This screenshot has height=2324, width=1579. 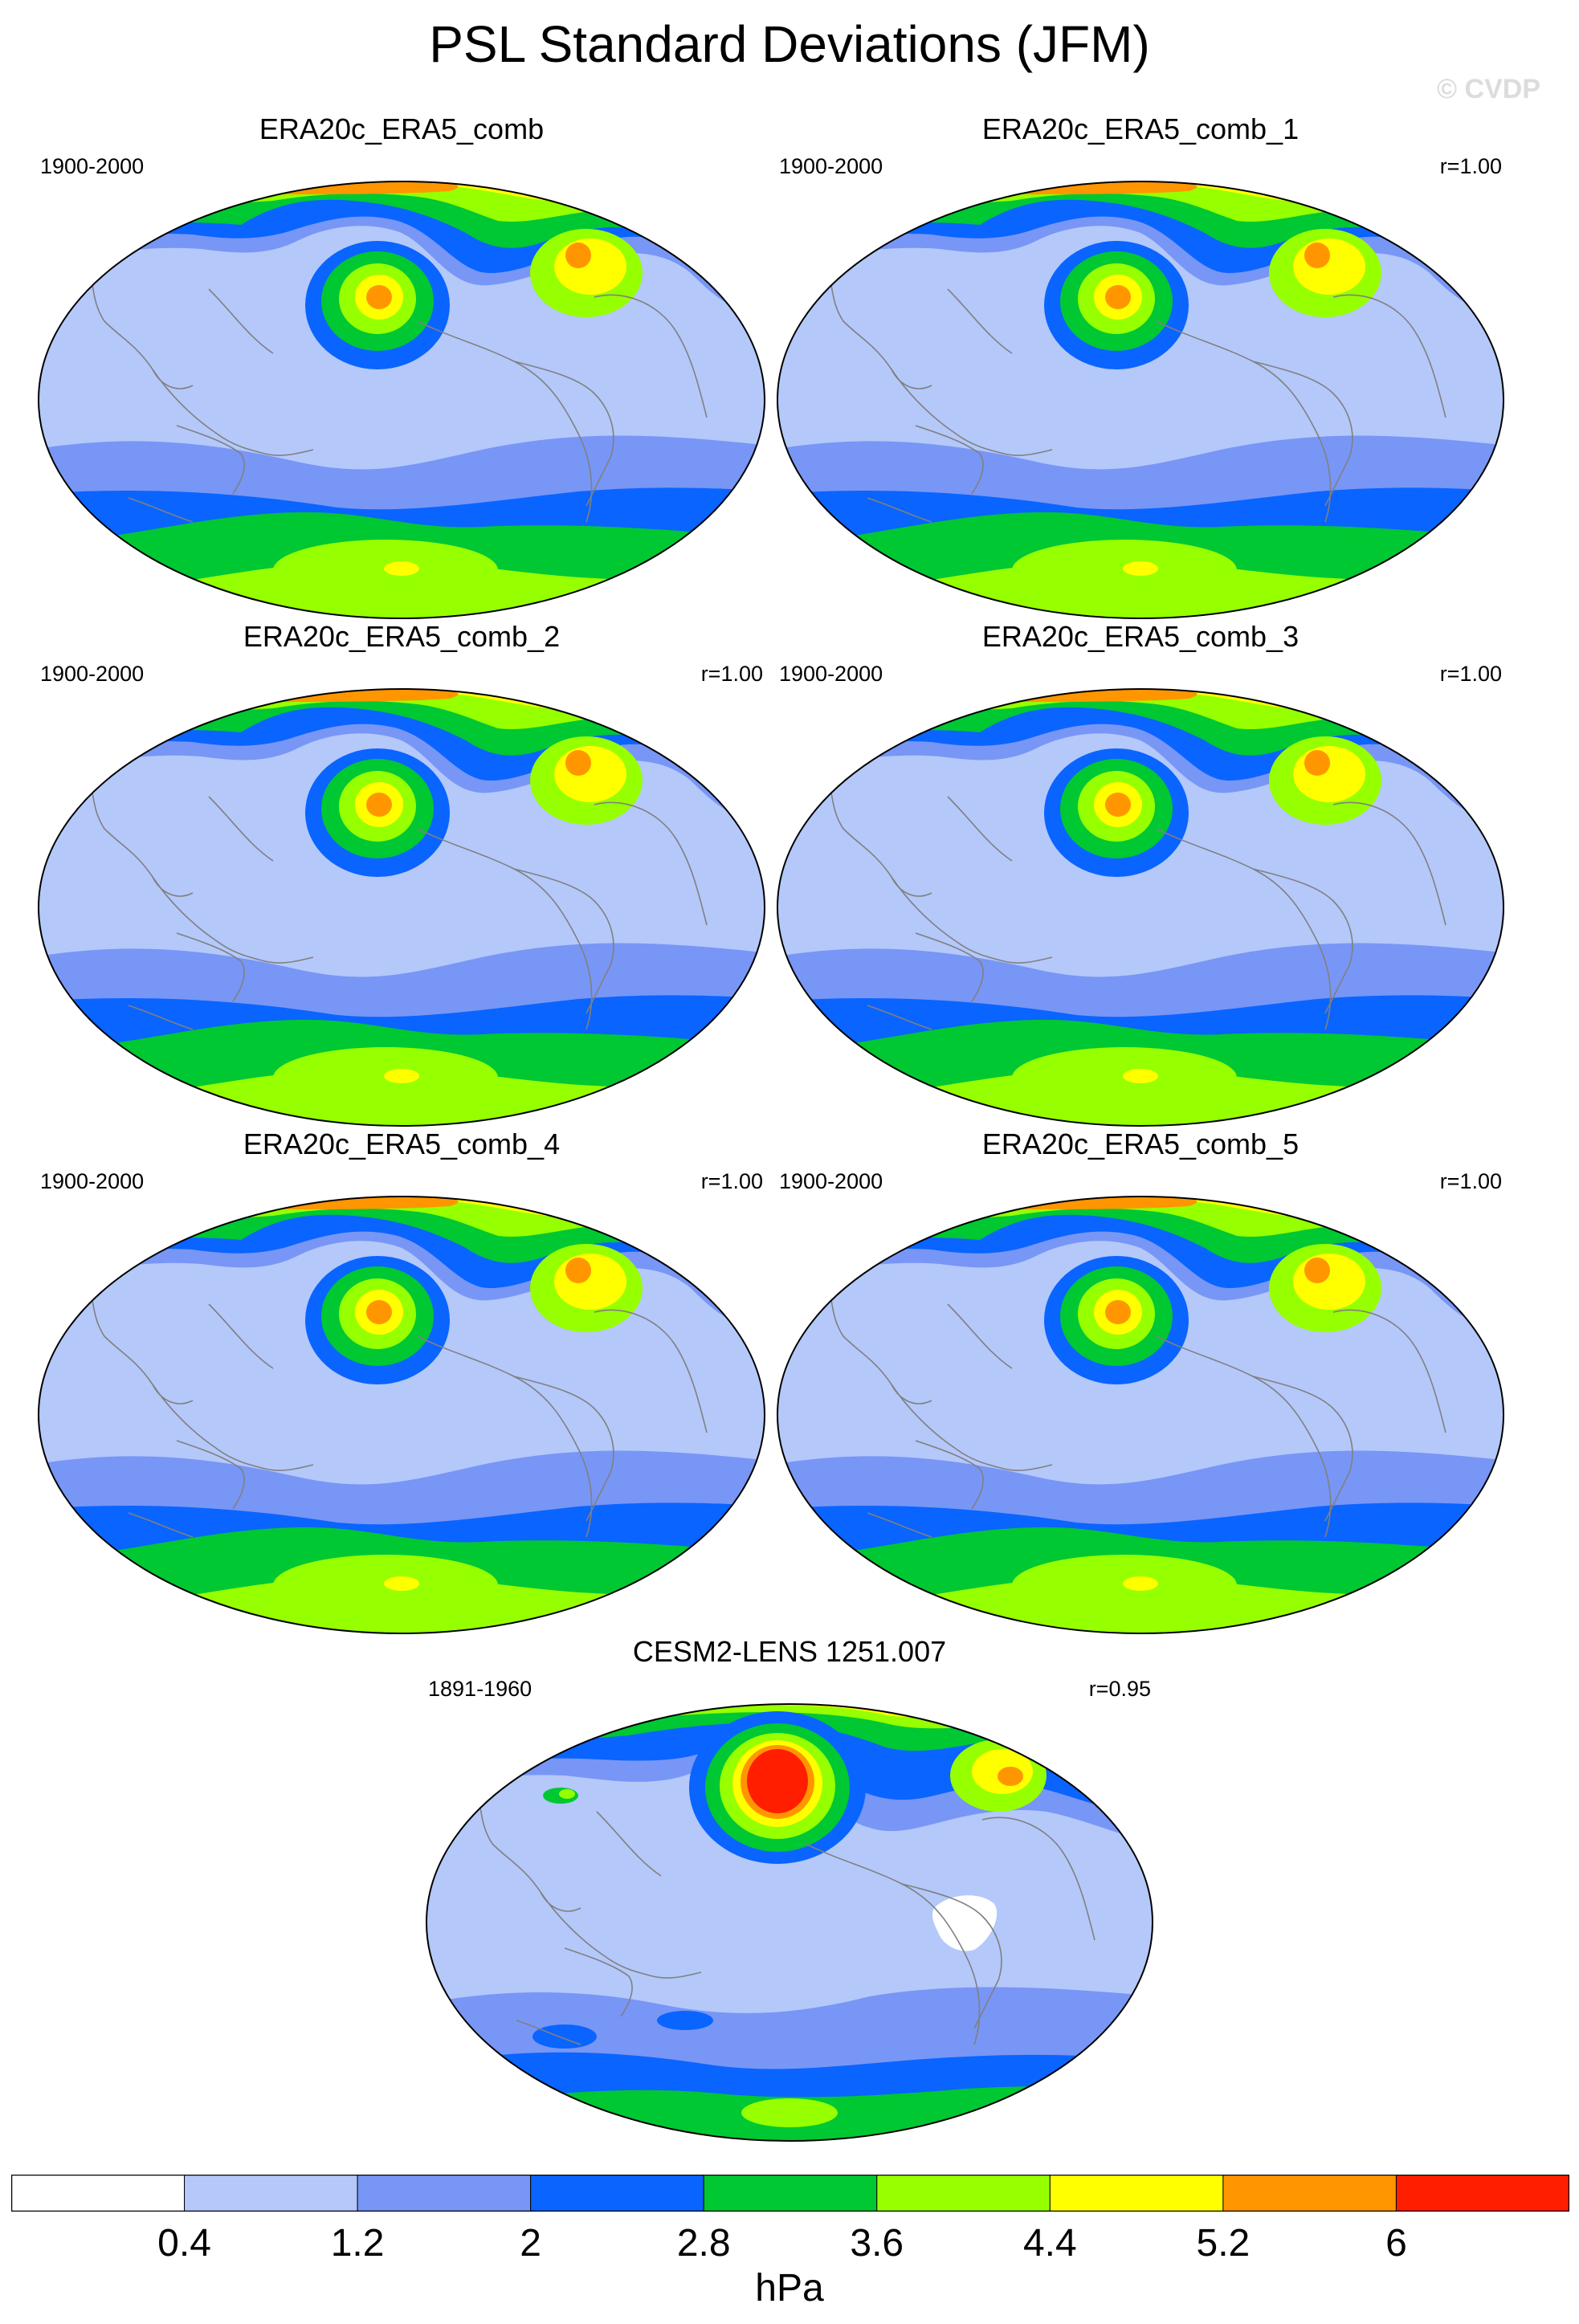 What do you see at coordinates (1396, 2244) in the screenshot?
I see `colorbar-tick-label: 6` at bounding box center [1396, 2244].